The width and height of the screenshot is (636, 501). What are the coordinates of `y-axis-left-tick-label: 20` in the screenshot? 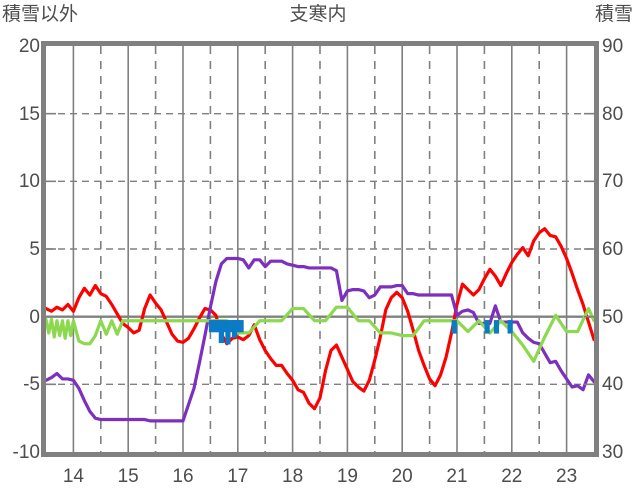 It's located at (29, 46).